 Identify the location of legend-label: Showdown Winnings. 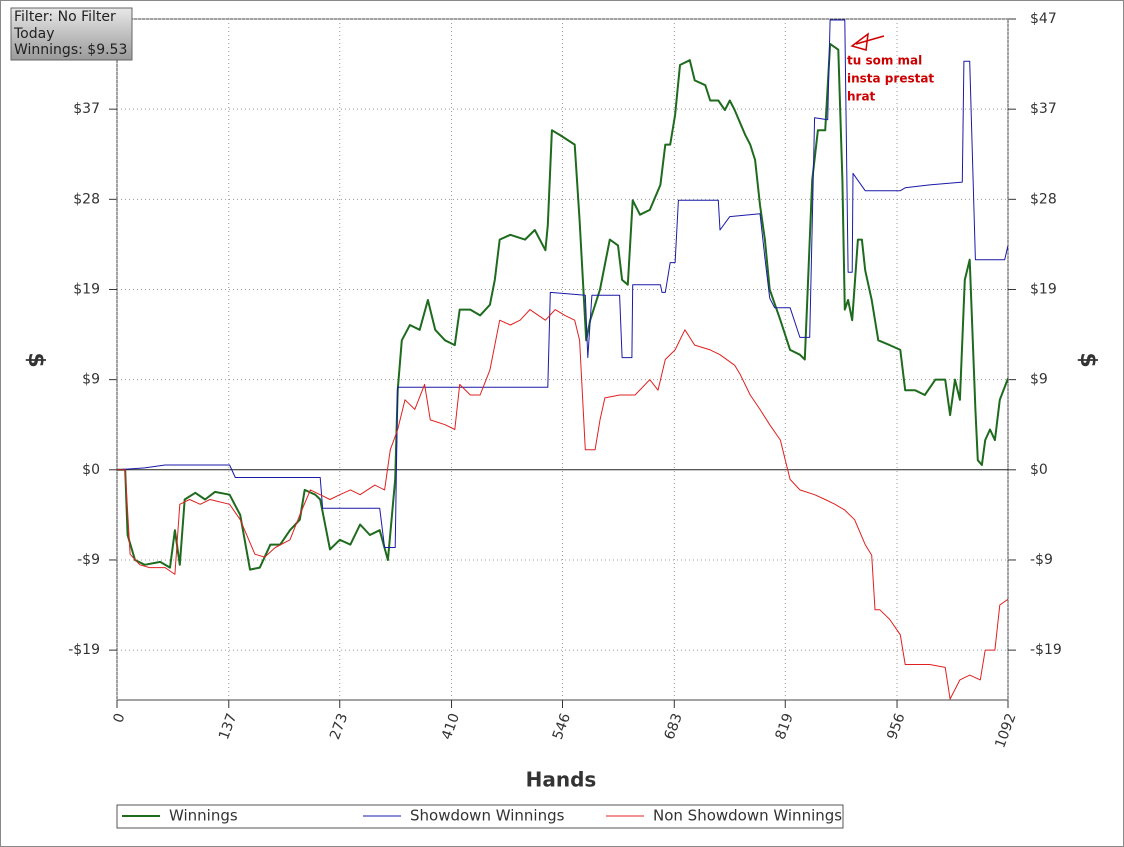
(487, 816).